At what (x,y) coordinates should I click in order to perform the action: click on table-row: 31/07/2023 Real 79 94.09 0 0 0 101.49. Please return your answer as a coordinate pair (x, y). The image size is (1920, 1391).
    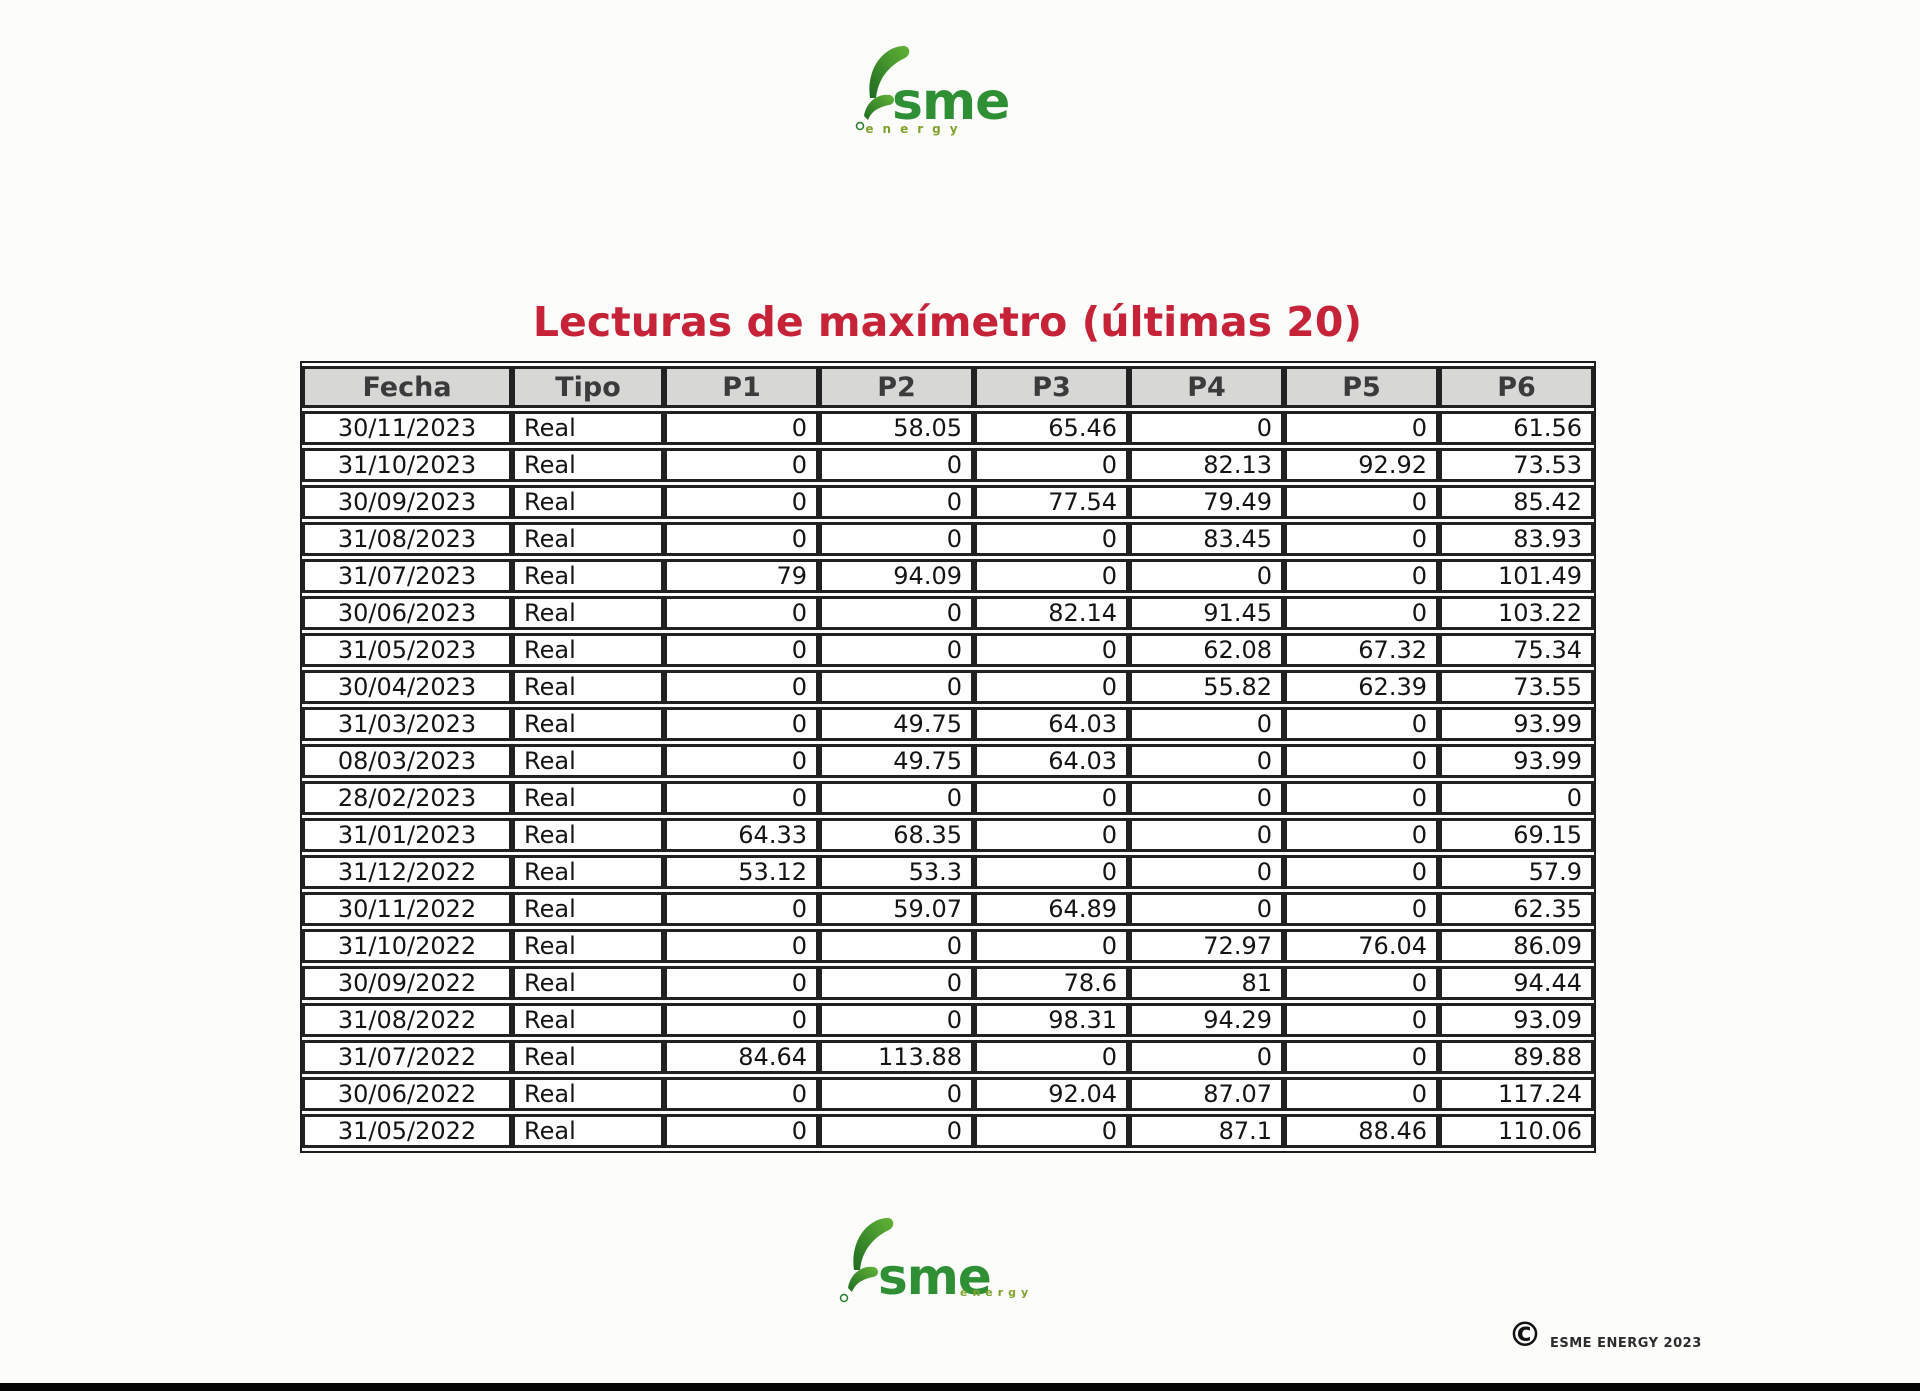
    Looking at the image, I should click on (948, 576).